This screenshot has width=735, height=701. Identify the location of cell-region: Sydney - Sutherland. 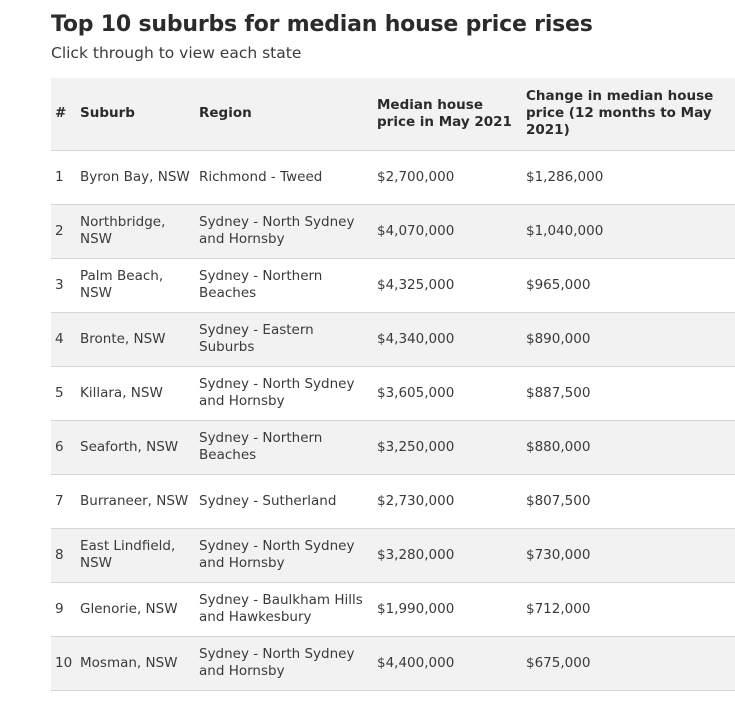
(284, 501).